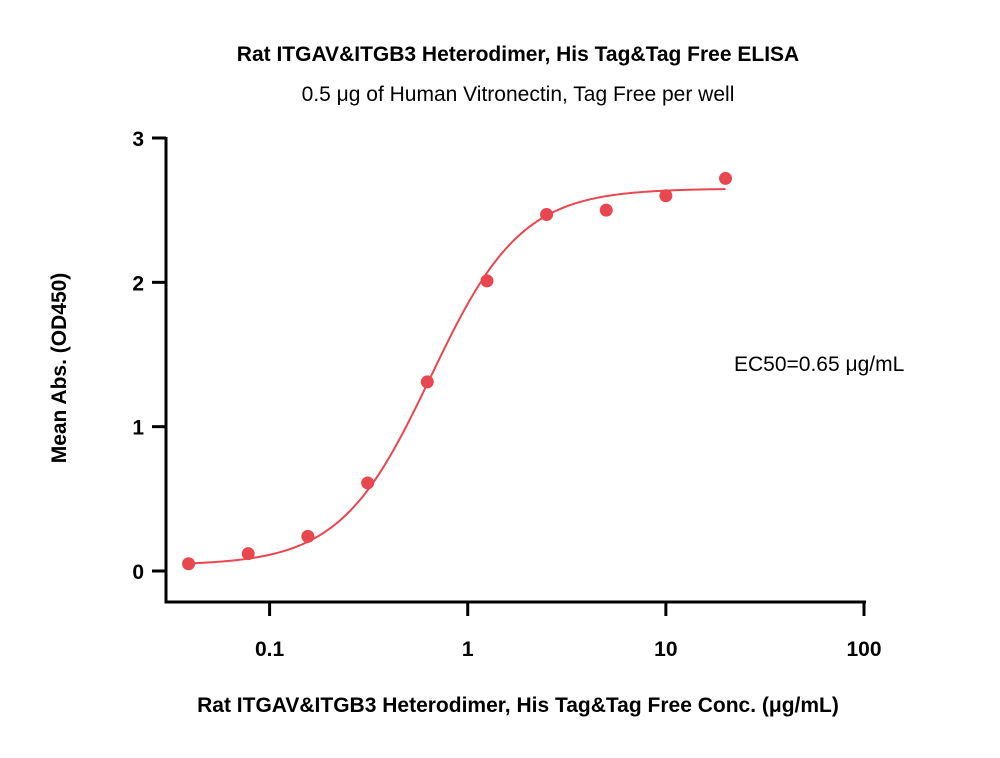 The width and height of the screenshot is (1000, 758). Describe the element at coordinates (568, 631) in the screenshot. I see `x-ticks: 0.1 1 10 100` at that location.